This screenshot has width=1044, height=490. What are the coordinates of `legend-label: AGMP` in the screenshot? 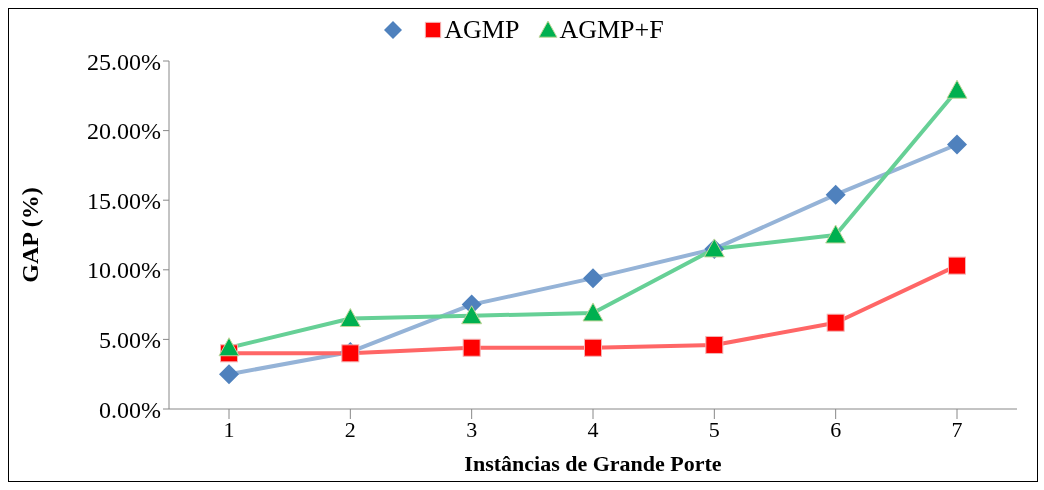 It's located at (482, 30).